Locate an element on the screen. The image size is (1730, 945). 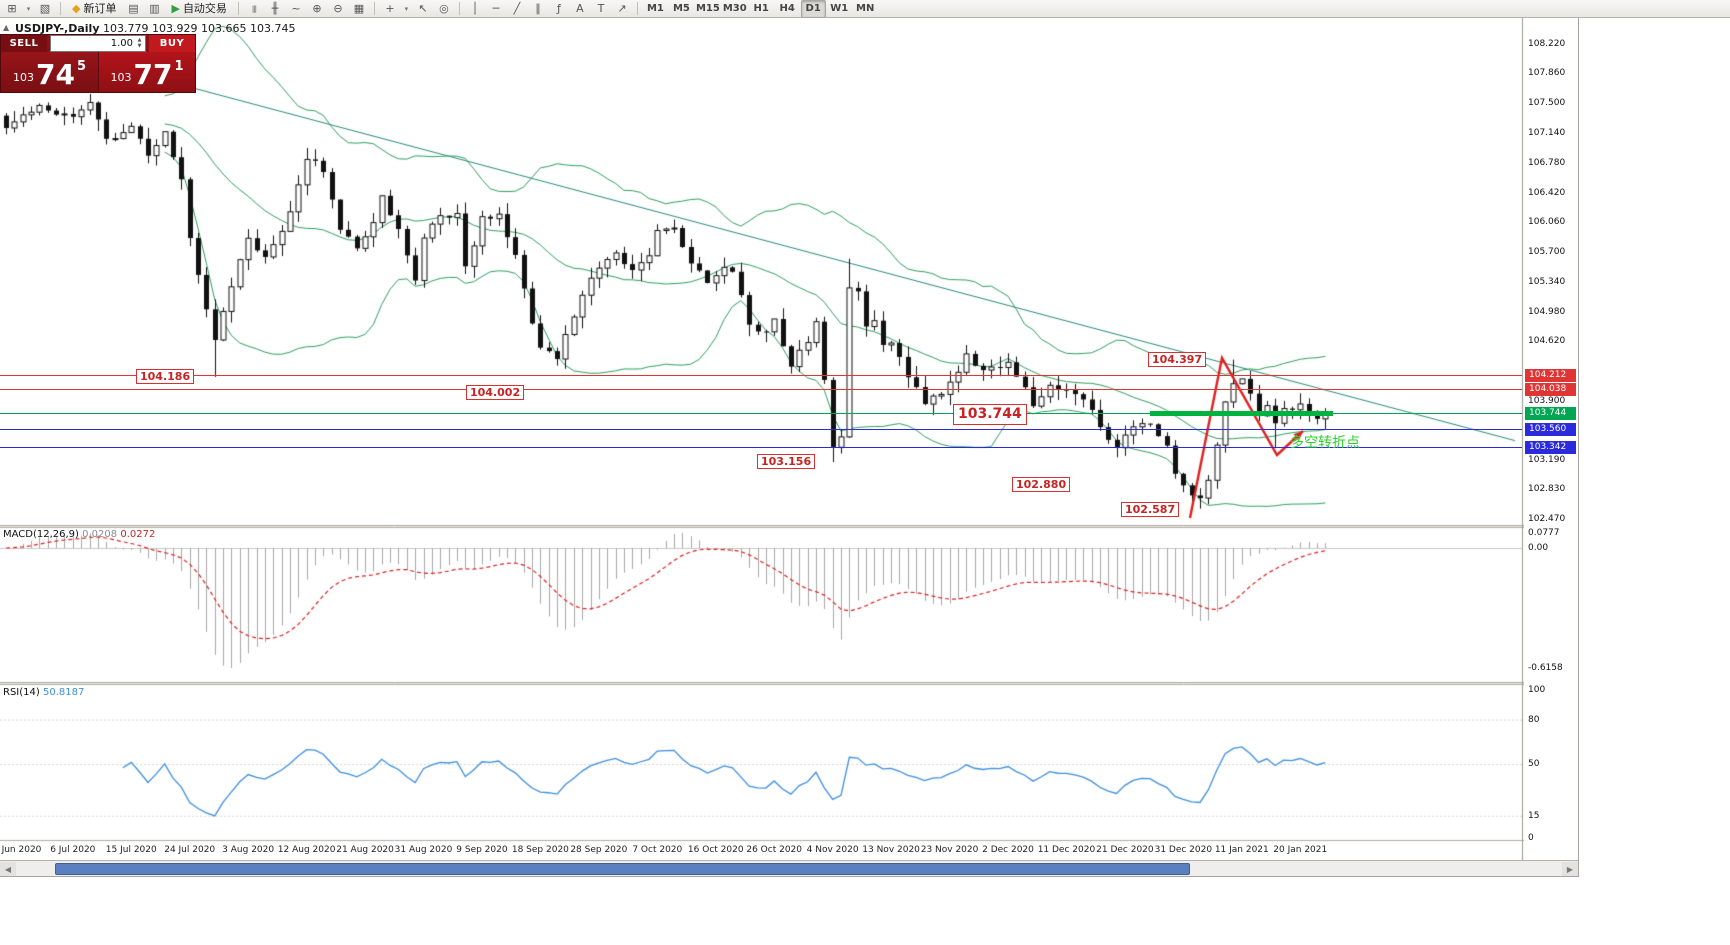
market-watch-icon: ▤ is located at coordinates (133, 8).